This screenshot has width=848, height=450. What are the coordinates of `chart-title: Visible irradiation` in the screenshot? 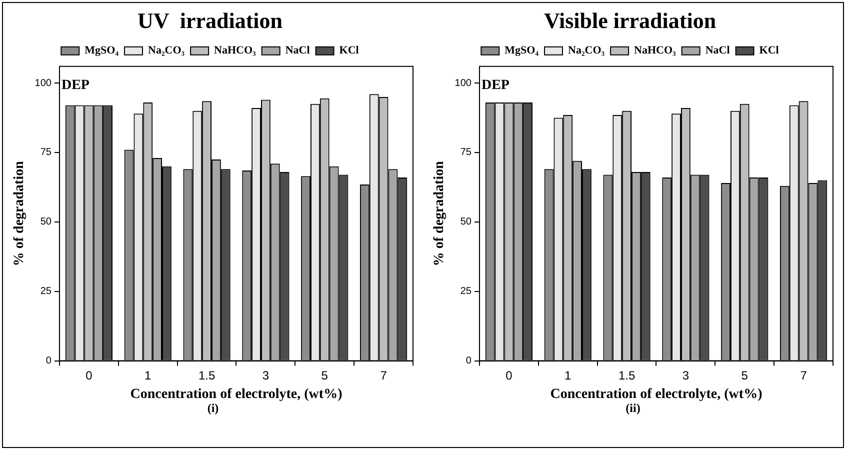 It's located at (630, 20).